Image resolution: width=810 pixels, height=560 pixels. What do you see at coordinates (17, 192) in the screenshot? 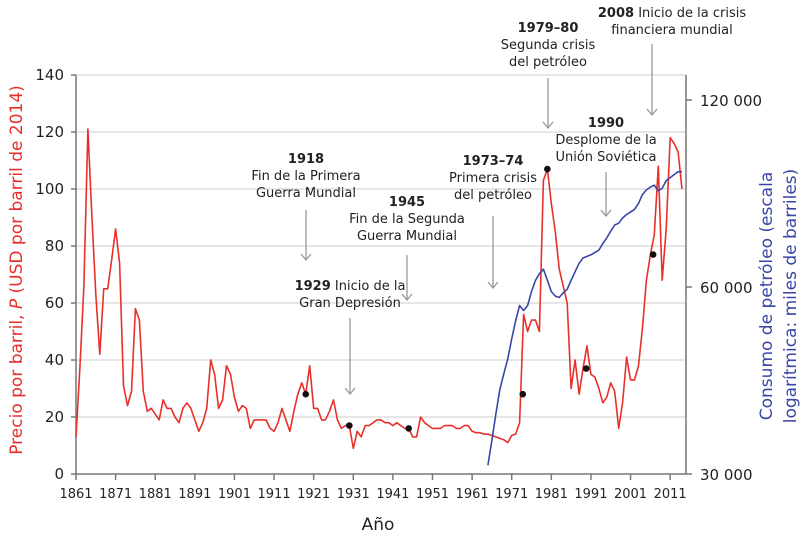
I see `label-part: (USD por barril de 2014)` at bounding box center [17, 192].